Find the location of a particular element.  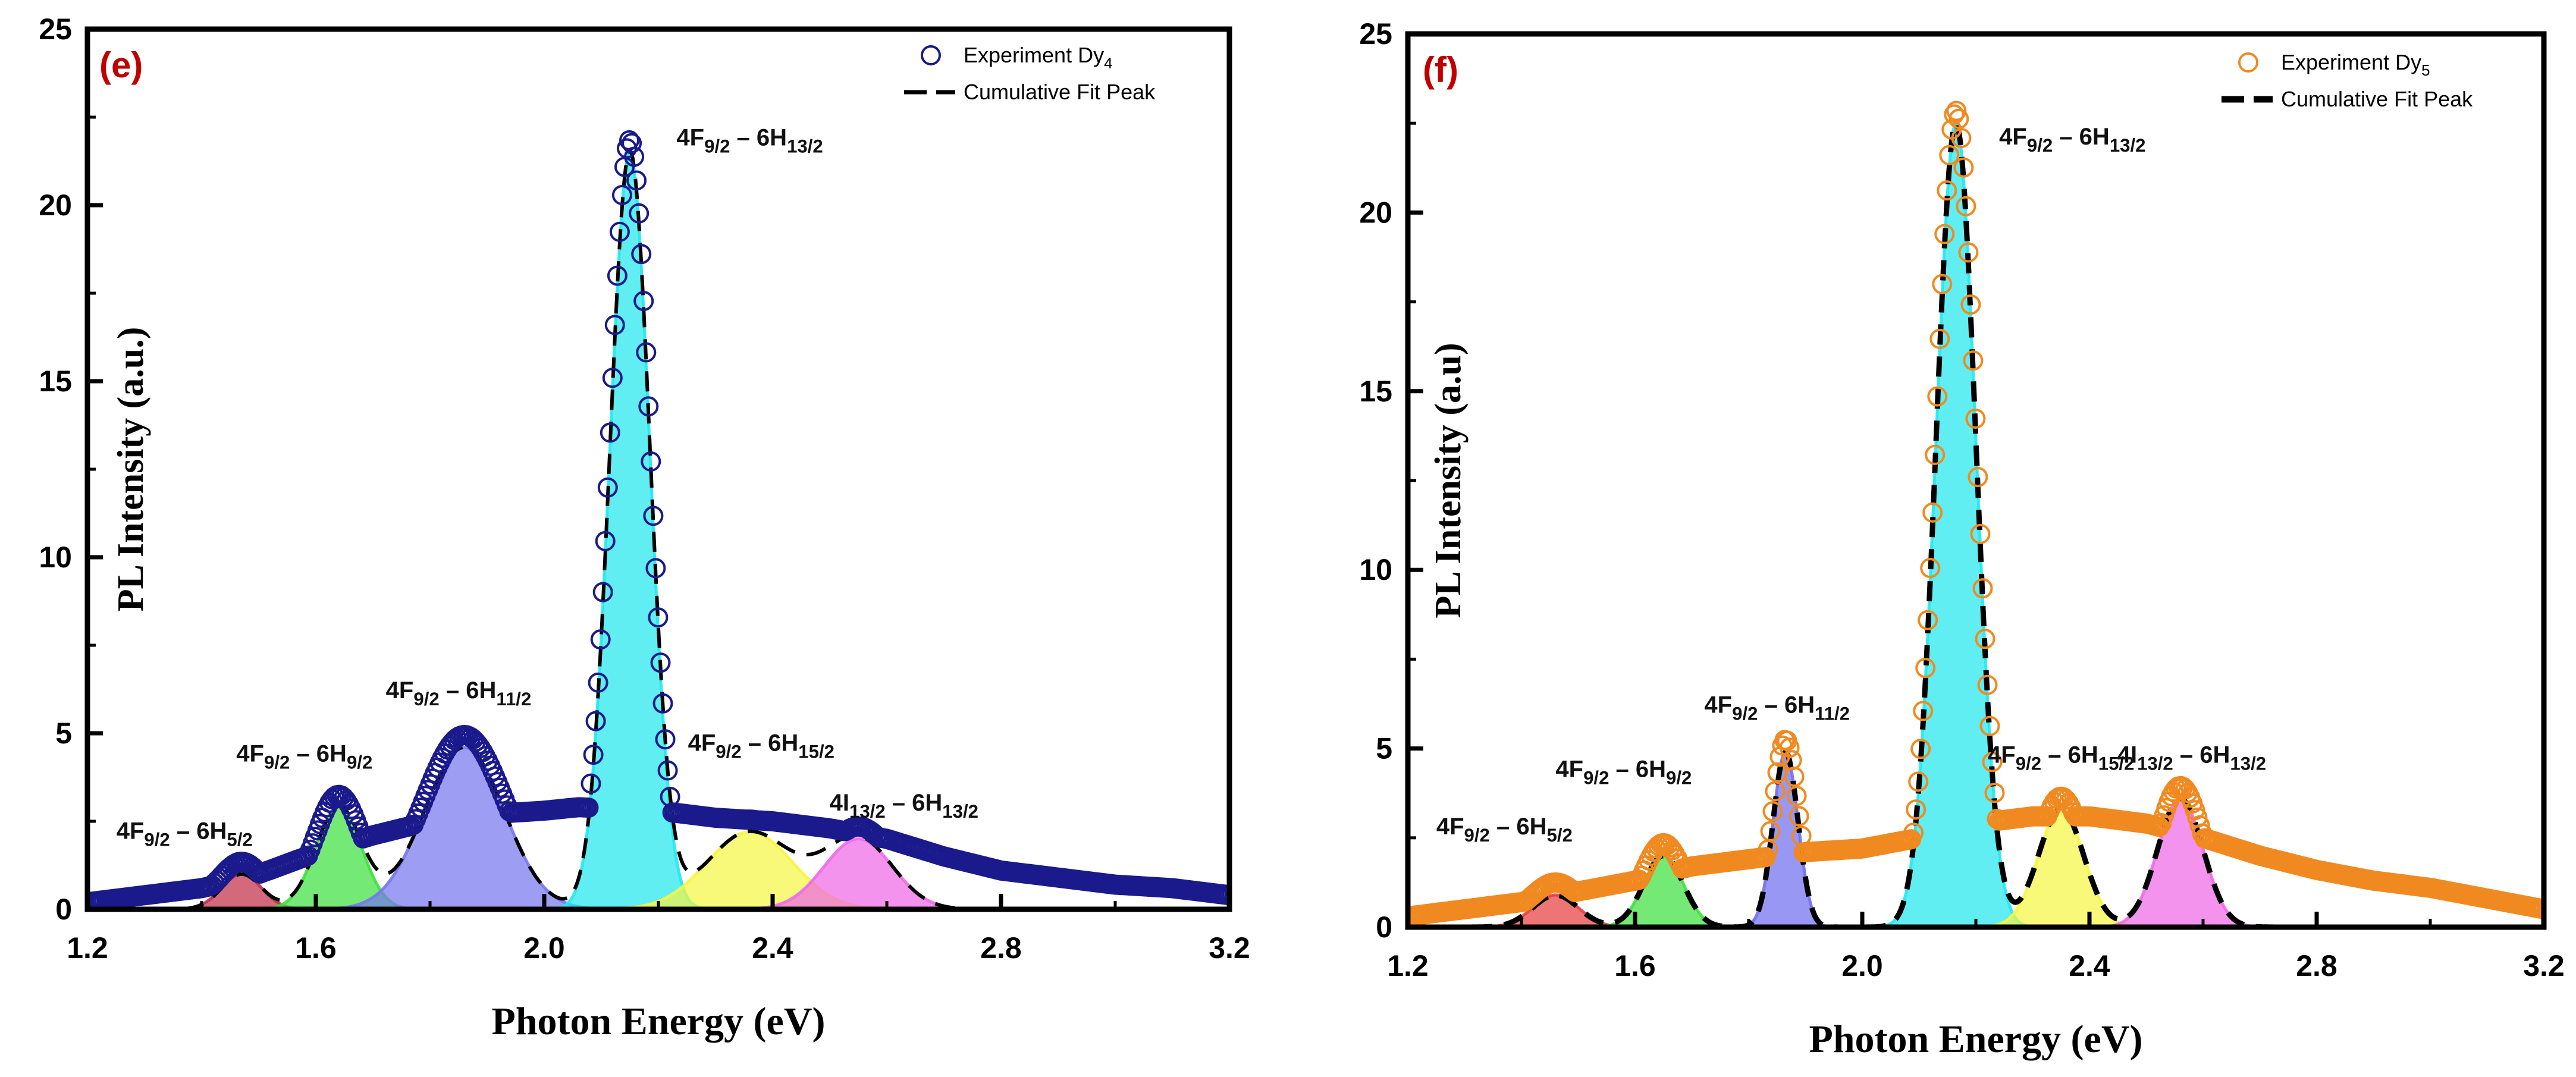

legend-label-experiment: Experiment Dy5 is located at coordinates (2355, 64).